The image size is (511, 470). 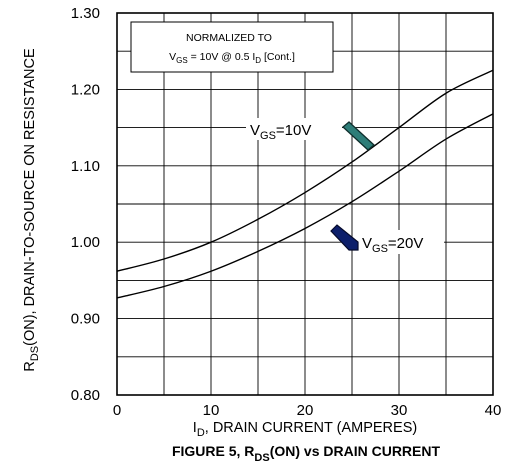 What do you see at coordinates (85, 319) in the screenshot?
I see `y-tick-label: 0.90` at bounding box center [85, 319].